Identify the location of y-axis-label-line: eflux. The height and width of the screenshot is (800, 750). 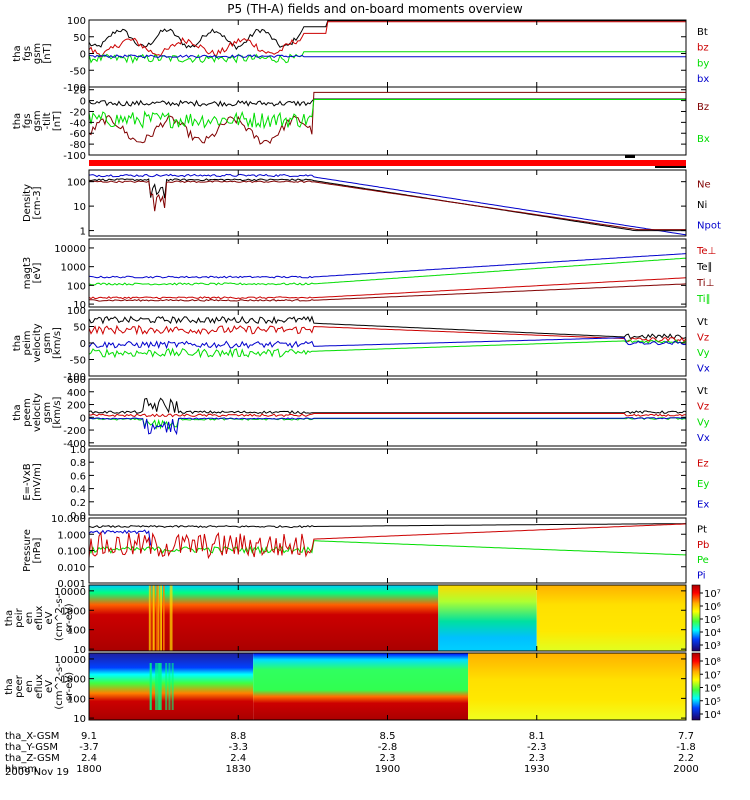
(39, 686).